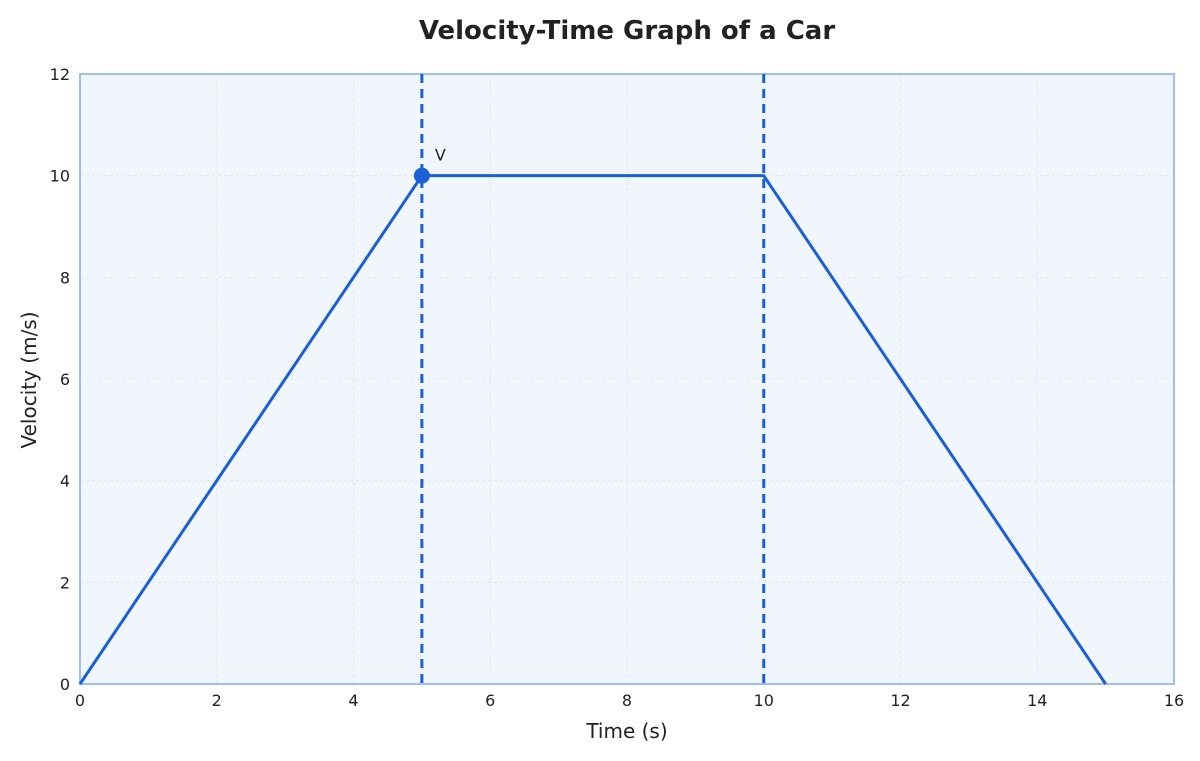 The image size is (1200, 761). What do you see at coordinates (65, 481) in the screenshot?
I see `y-tick-label: 4` at bounding box center [65, 481].